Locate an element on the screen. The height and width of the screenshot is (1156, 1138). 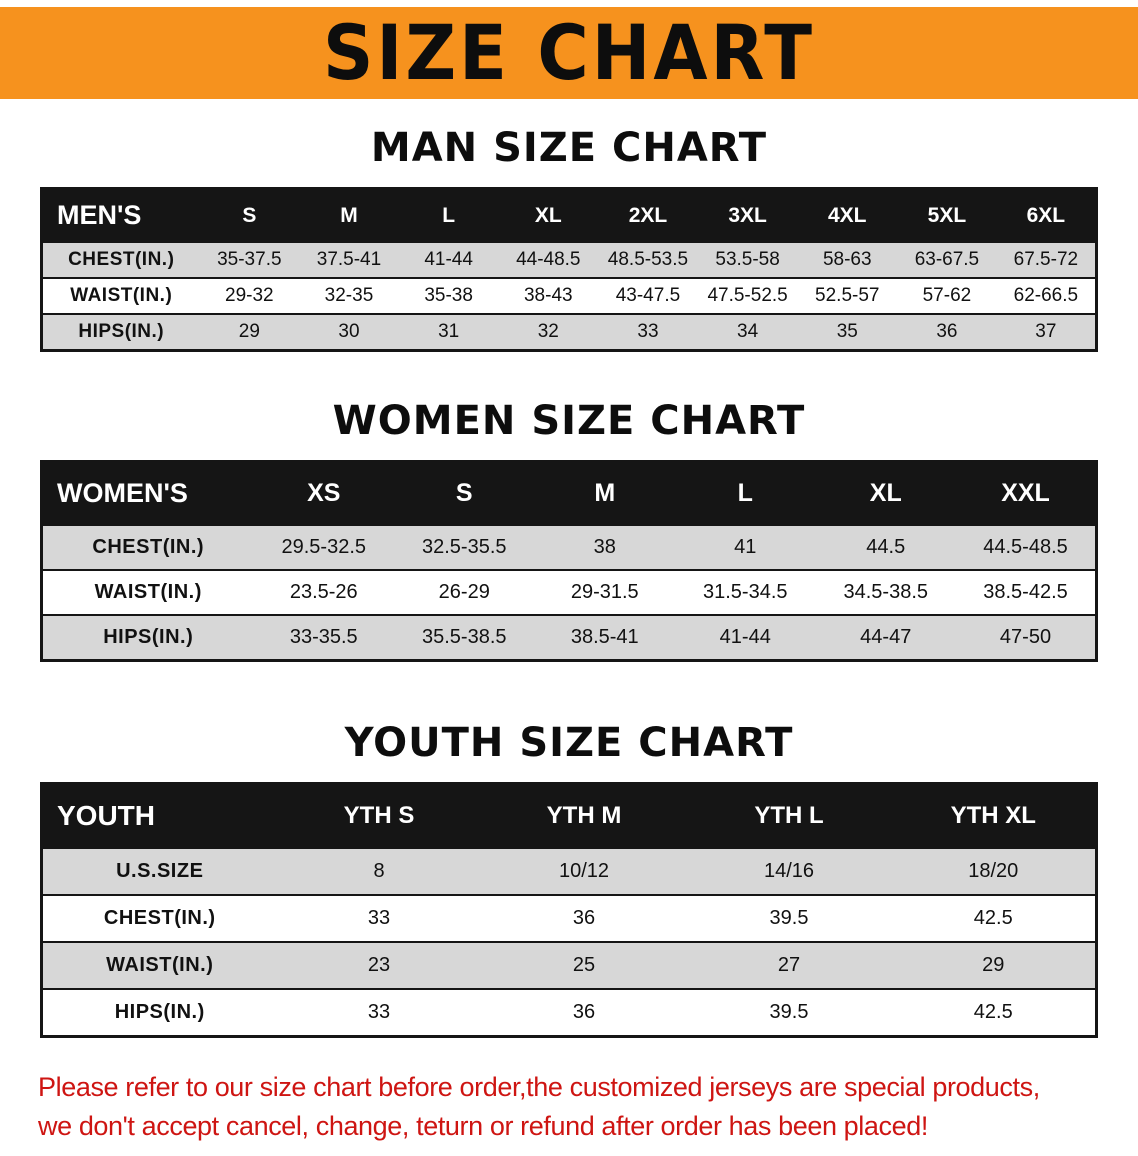
table-cell: 29 is located at coordinates (249, 331).